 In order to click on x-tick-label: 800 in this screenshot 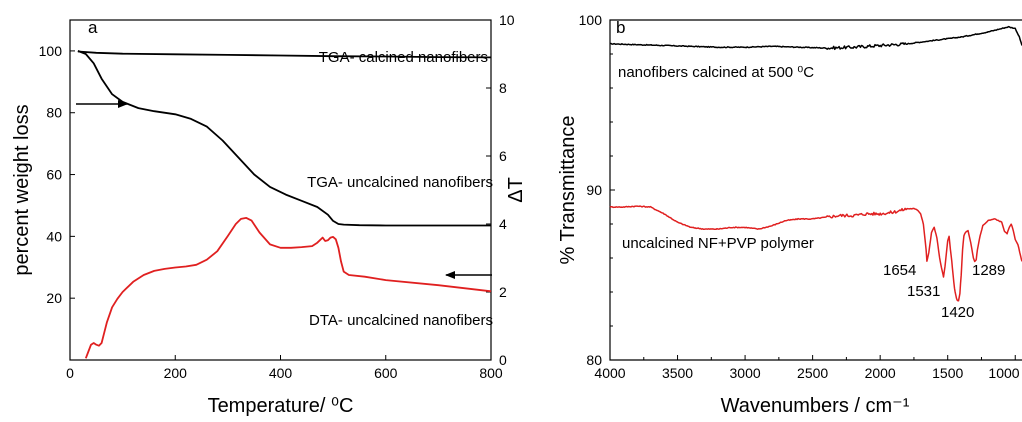, I will do `click(491, 373)`.